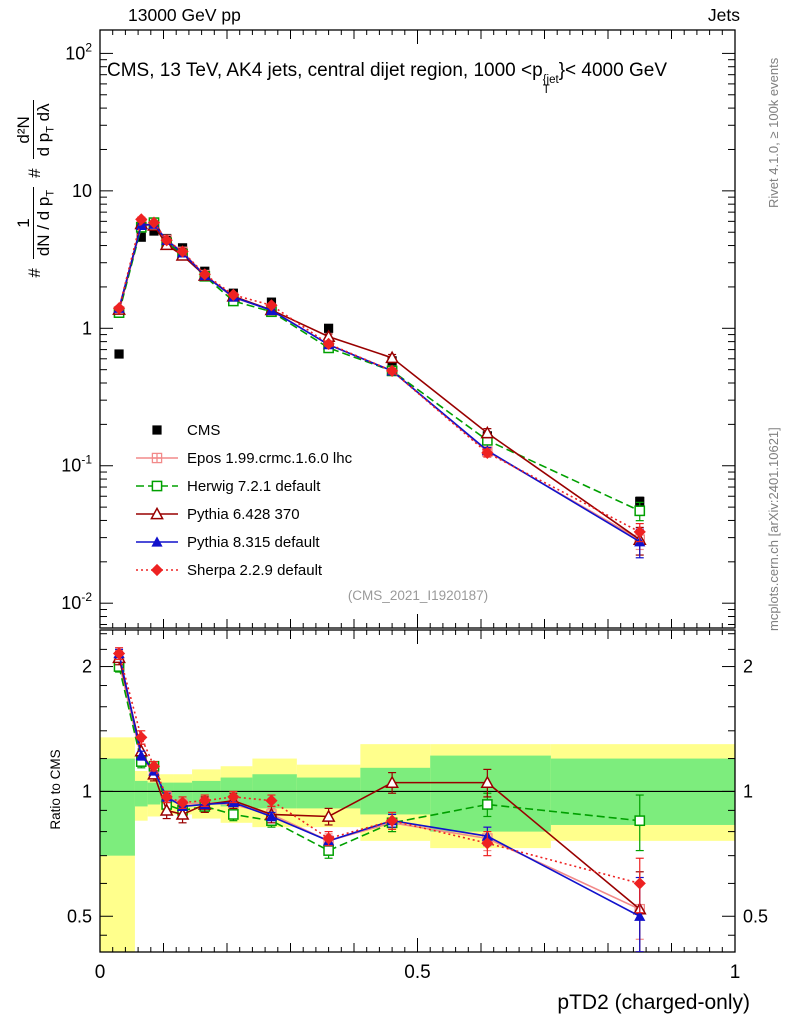  What do you see at coordinates (76, 601) in the screenshot?
I see `axis-tick-label: 10⁻²` at bounding box center [76, 601].